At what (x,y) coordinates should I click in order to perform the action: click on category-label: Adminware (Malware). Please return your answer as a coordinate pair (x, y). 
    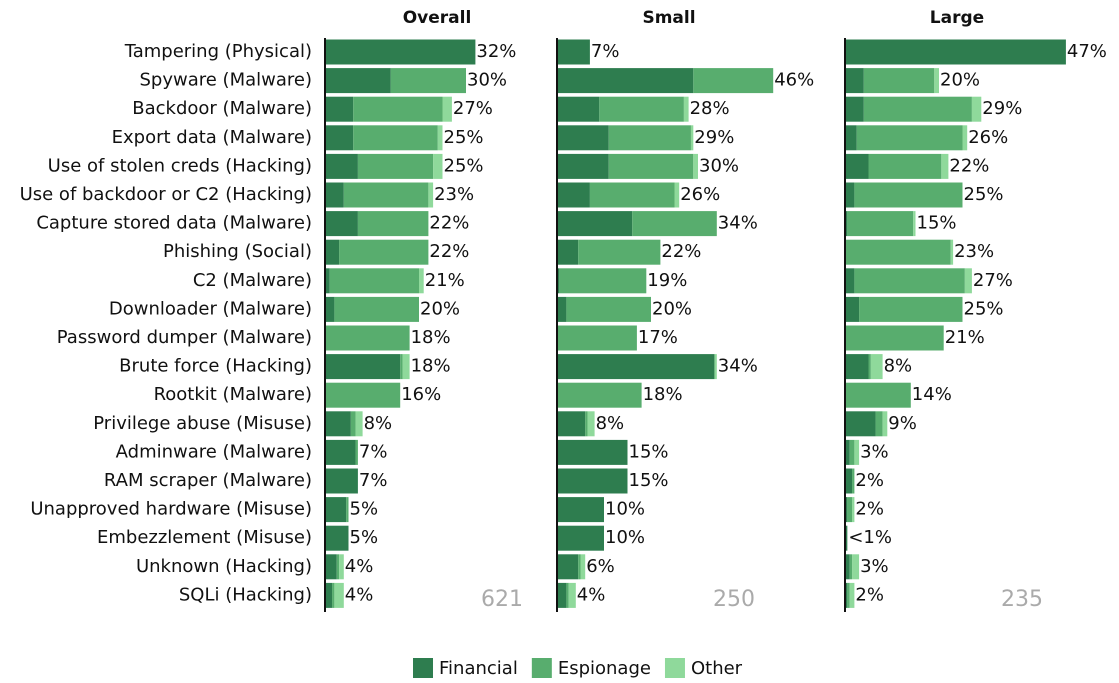
    Looking at the image, I should click on (214, 451).